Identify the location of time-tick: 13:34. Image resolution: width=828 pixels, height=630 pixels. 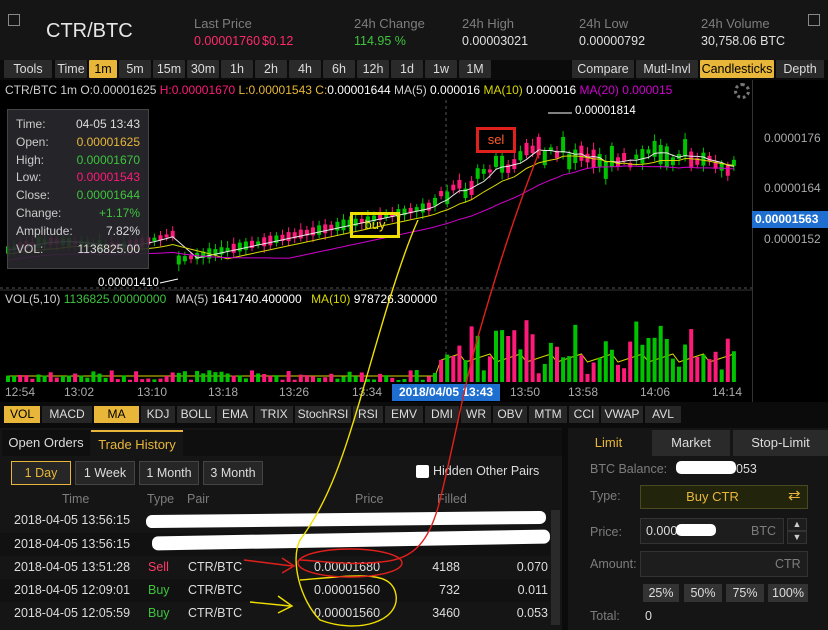
(367, 392).